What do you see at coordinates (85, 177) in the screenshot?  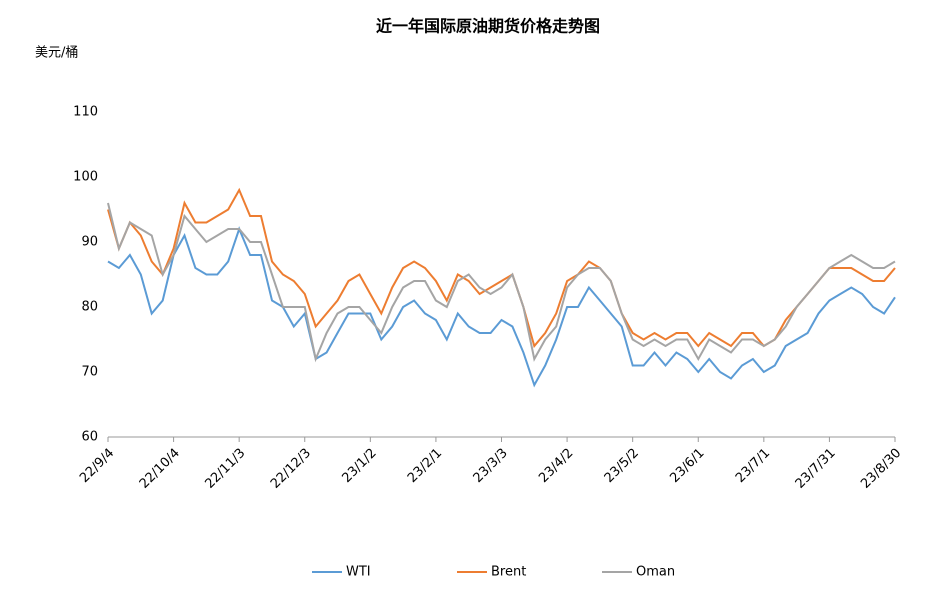 I see `y-tick-label: 100` at bounding box center [85, 177].